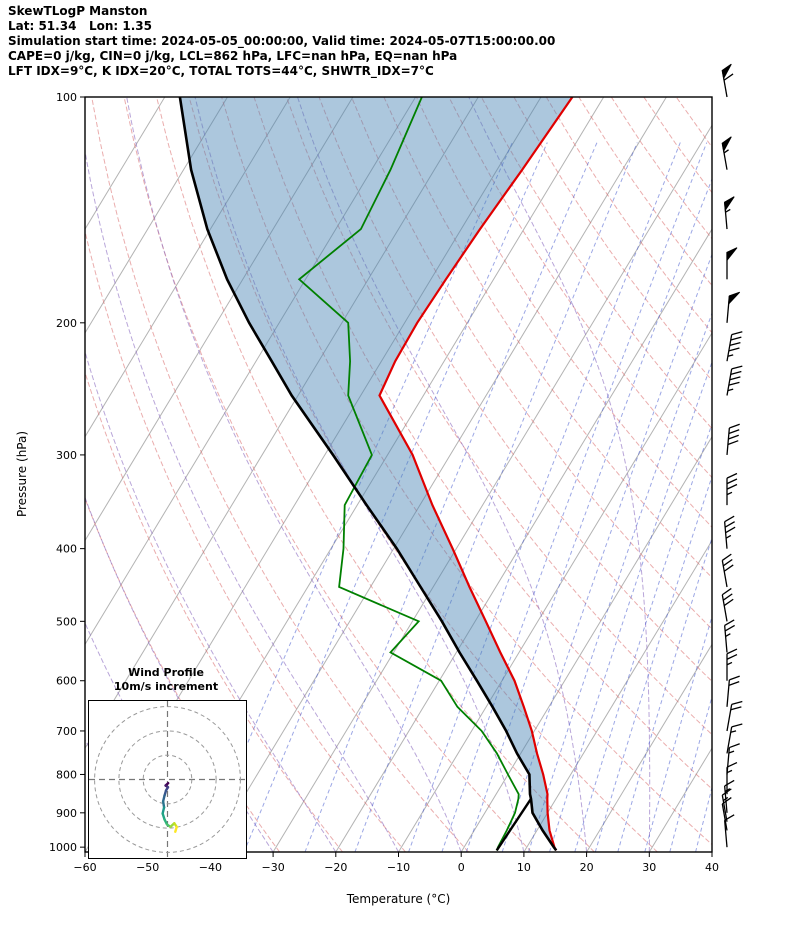 The width and height of the screenshot is (794, 937). Describe the element at coordinates (732, 455) in the screenshot. I see `wind-barbs-group` at that location.